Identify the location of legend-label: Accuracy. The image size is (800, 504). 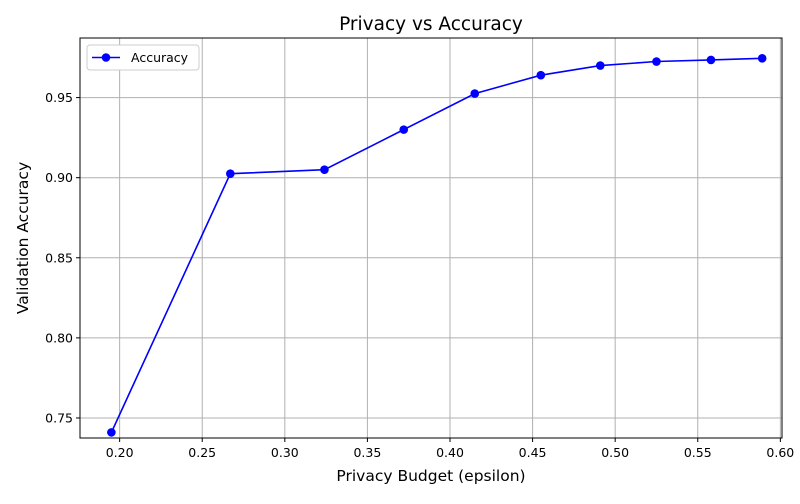
(160, 57).